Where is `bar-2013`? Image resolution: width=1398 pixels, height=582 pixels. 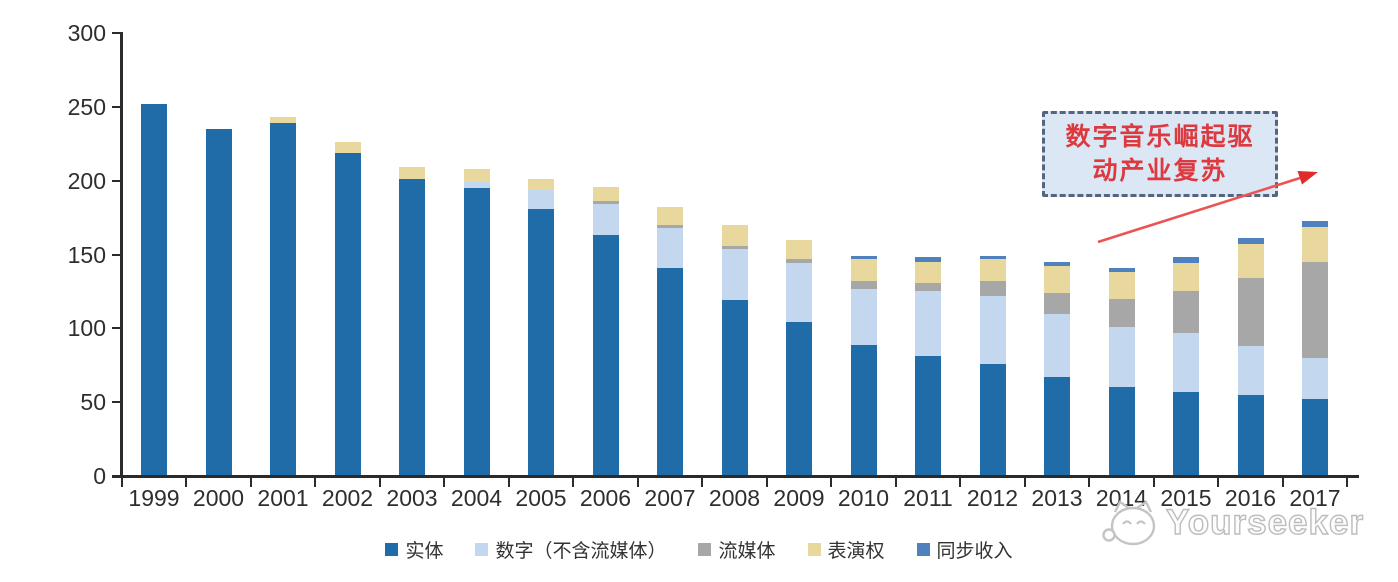
bar-2013 is located at coordinates (1057, 368).